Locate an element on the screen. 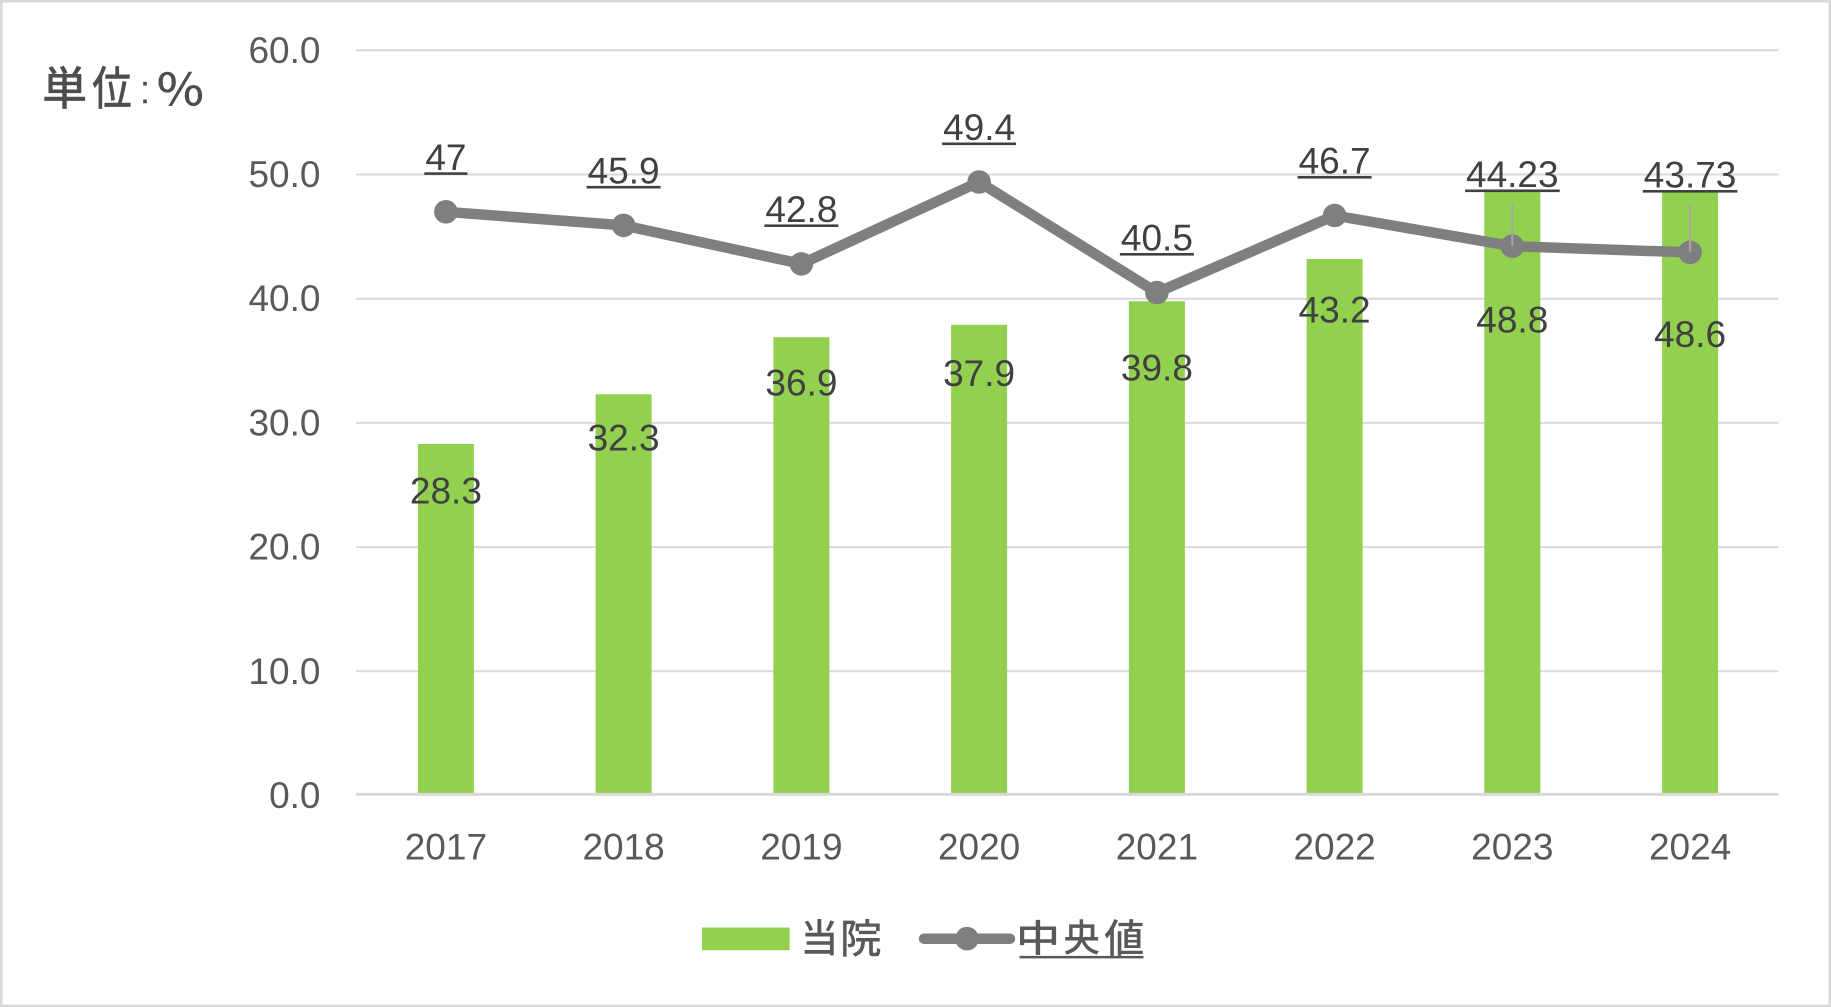  svg-text: 2017 is located at coordinates (446, 846).